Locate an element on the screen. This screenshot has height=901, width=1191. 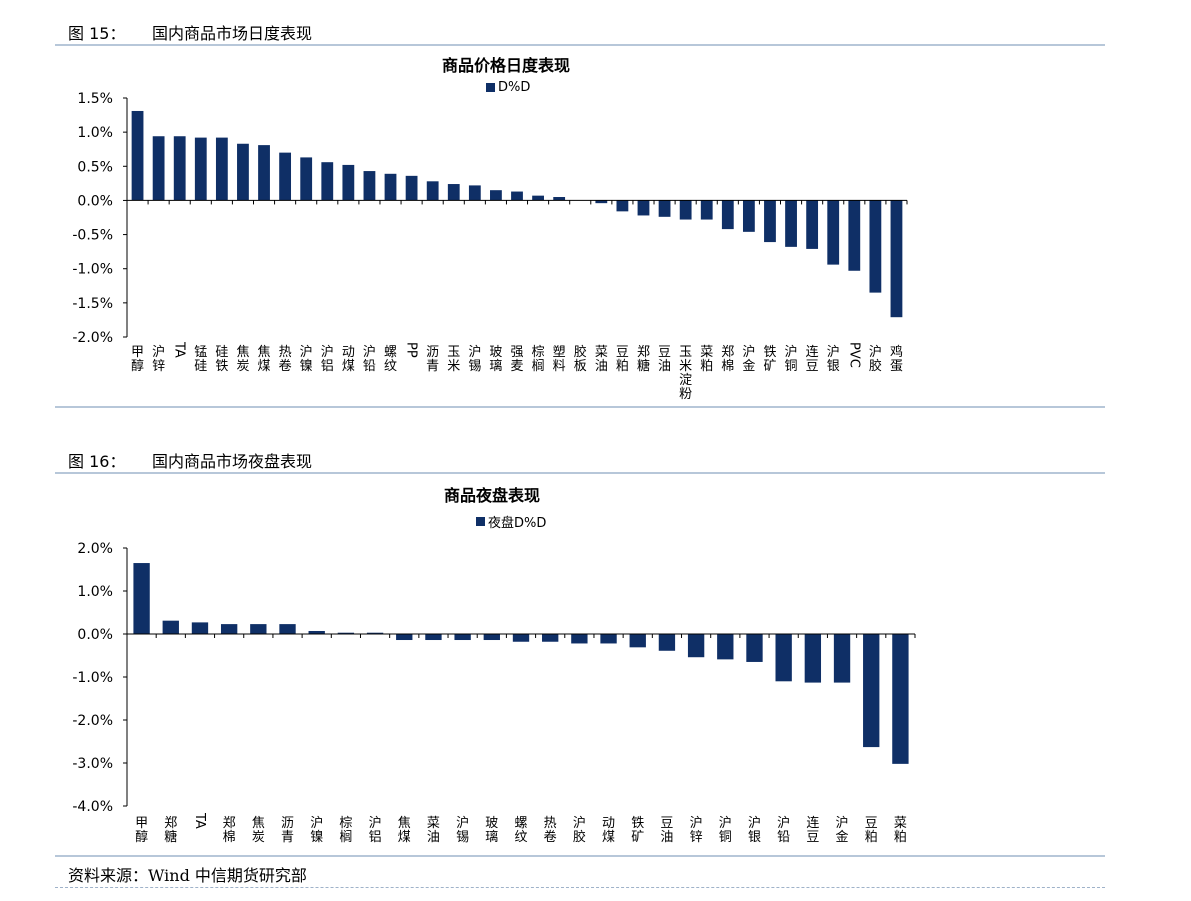
chart-2-category-label: 甲醇 is located at coordinates (141, 830).